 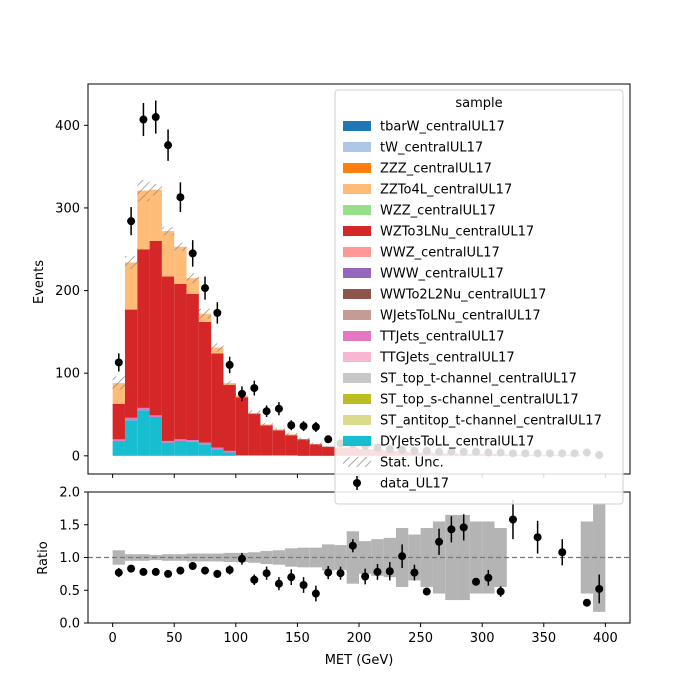 I want to click on legend-entry: tW_centralUL17, so click(x=413, y=148).